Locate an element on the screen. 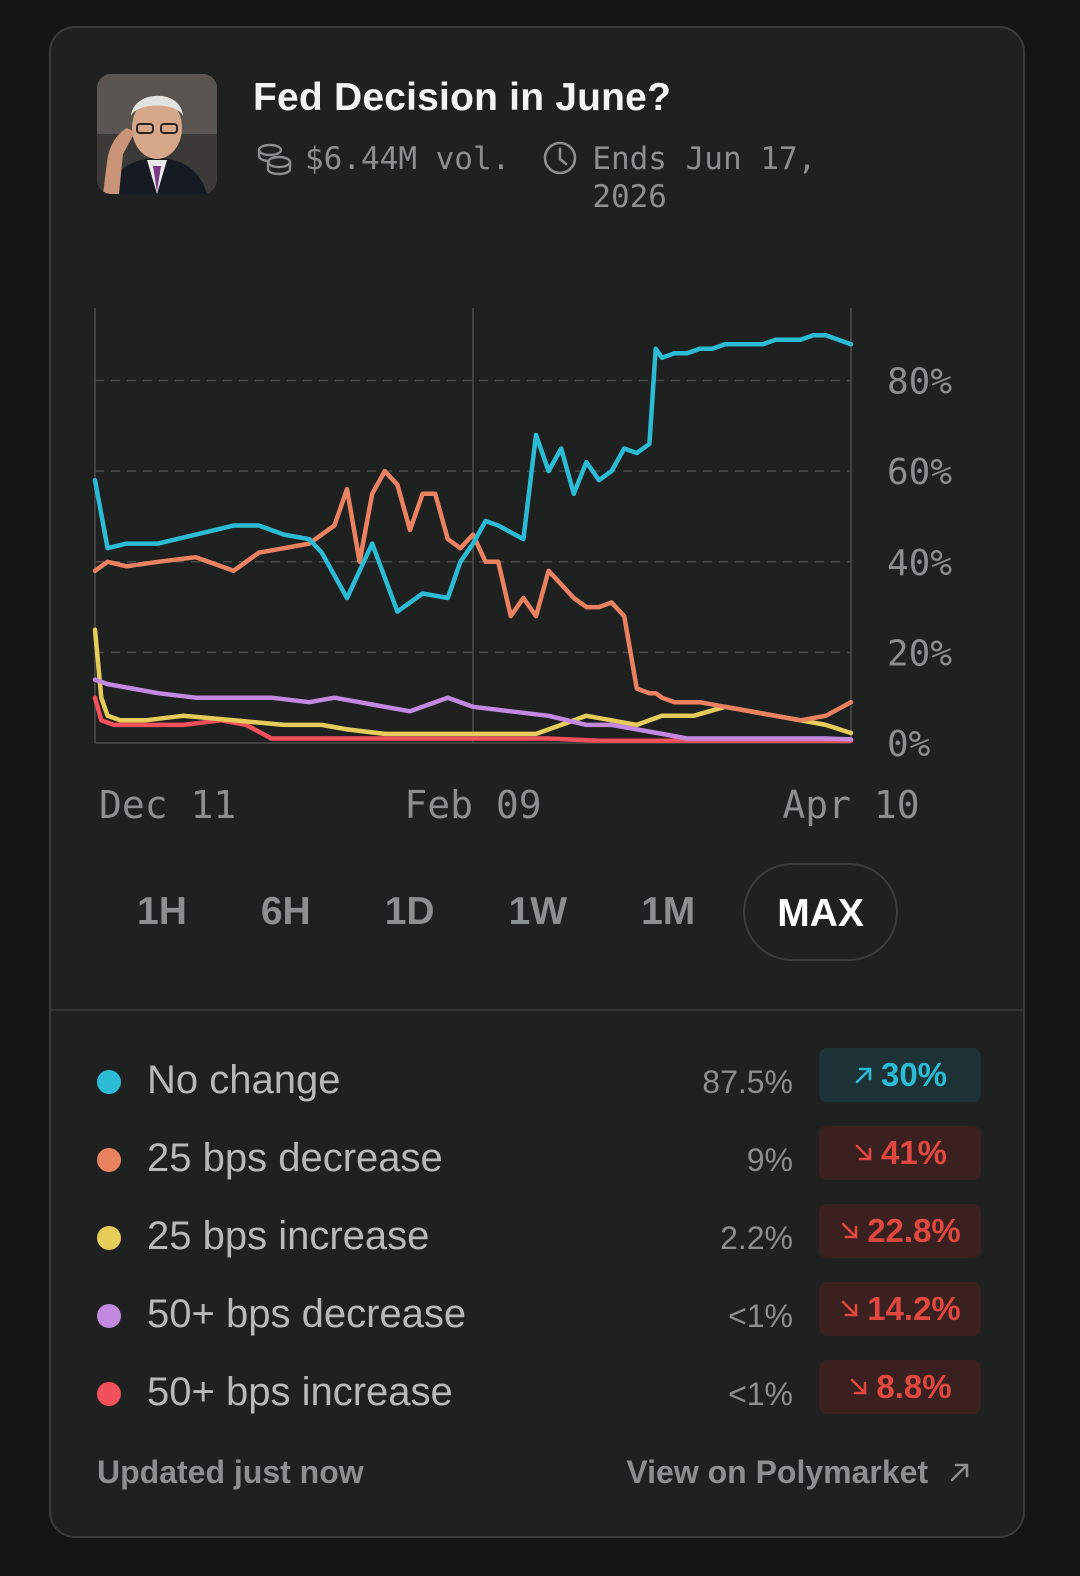  outcome-name: 25 bps decrease is located at coordinates (295, 1158).